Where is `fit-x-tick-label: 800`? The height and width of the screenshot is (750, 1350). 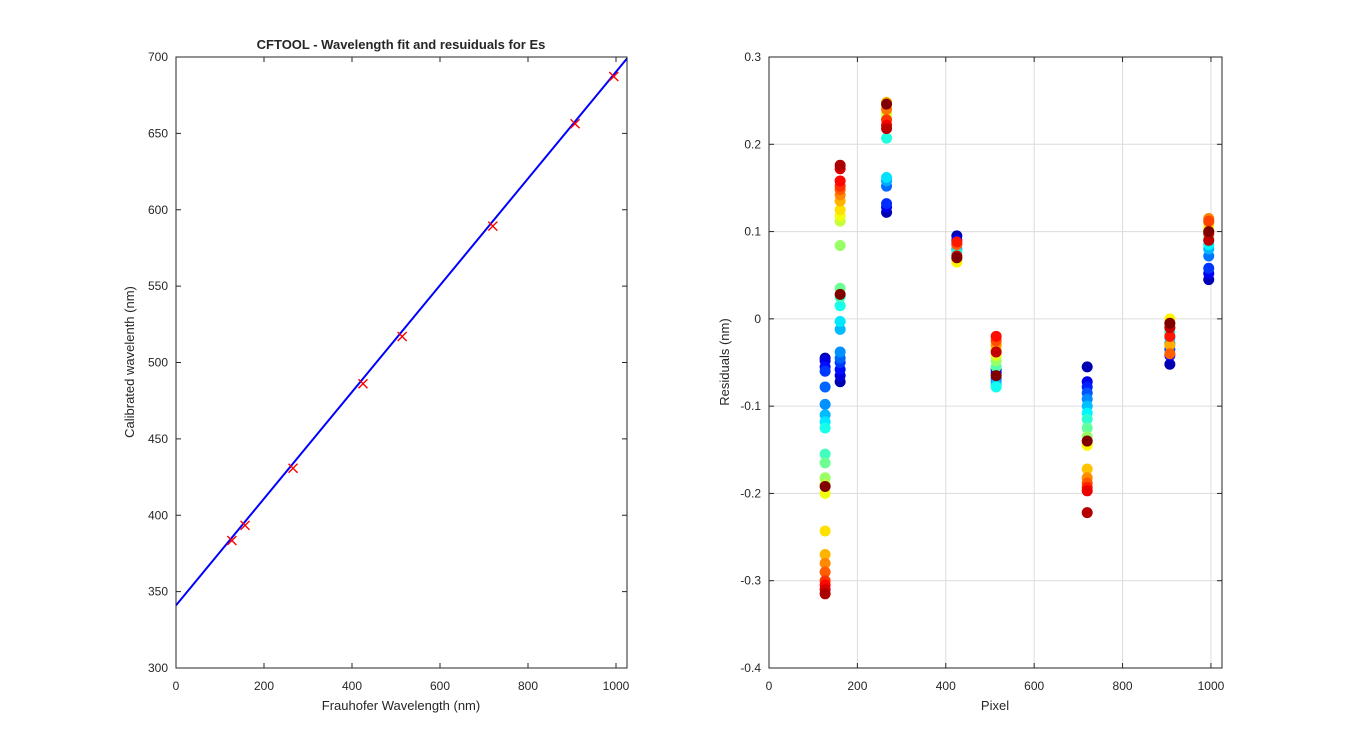 fit-x-tick-label: 800 is located at coordinates (528, 686).